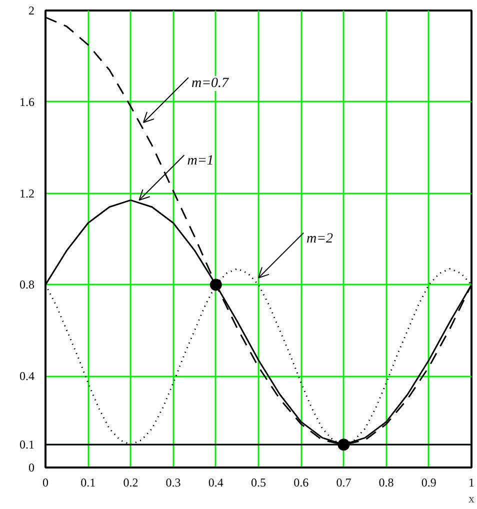 The height and width of the screenshot is (509, 477). I want to click on x-axis-title: x, so click(471, 499).